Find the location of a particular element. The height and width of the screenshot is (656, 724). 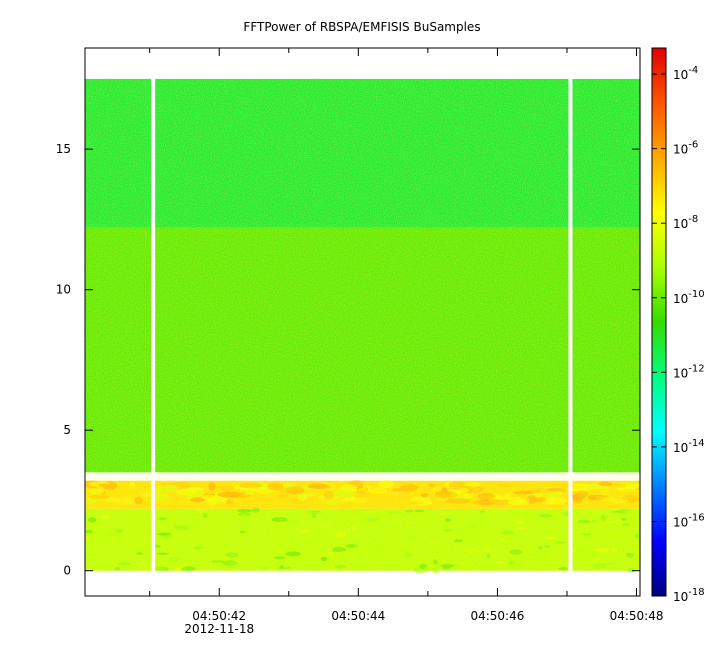

y-tick-label: 0 is located at coordinates (67, 571).